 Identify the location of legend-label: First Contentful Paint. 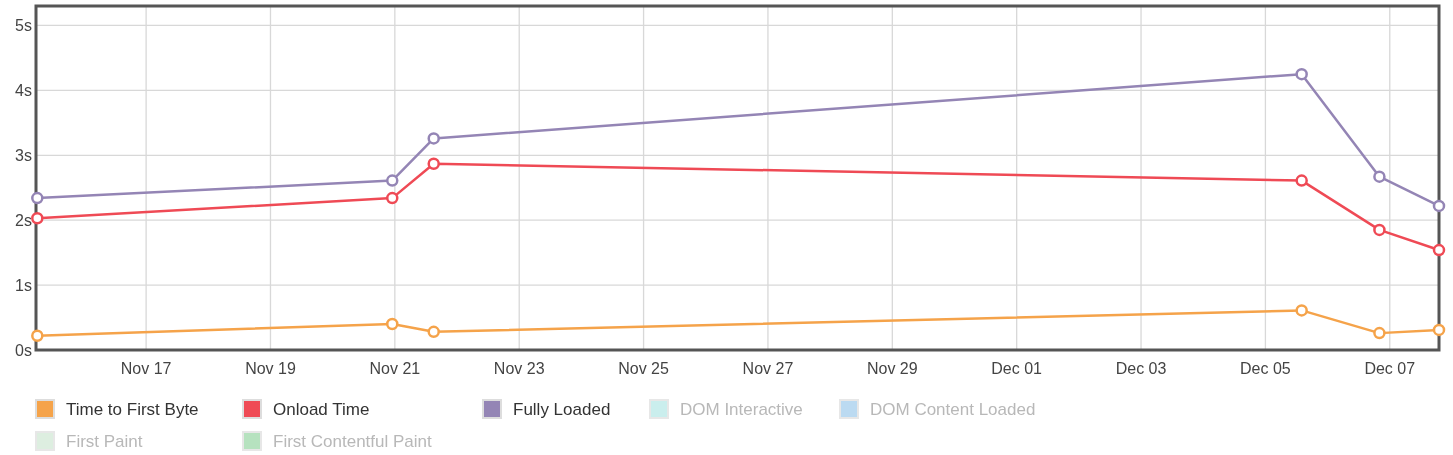
(353, 441).